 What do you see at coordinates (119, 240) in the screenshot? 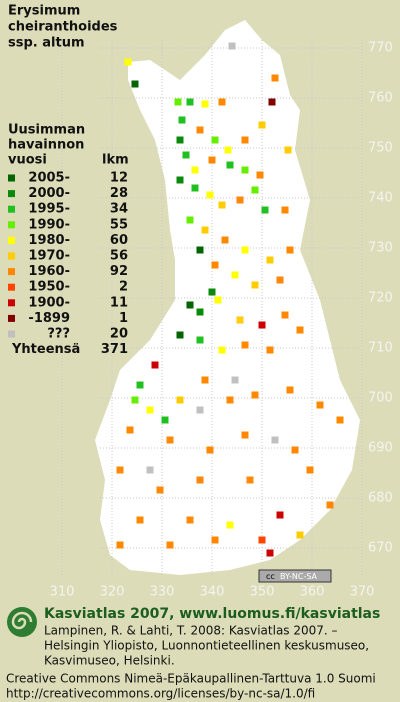
I see `legend-count: 60` at bounding box center [119, 240].